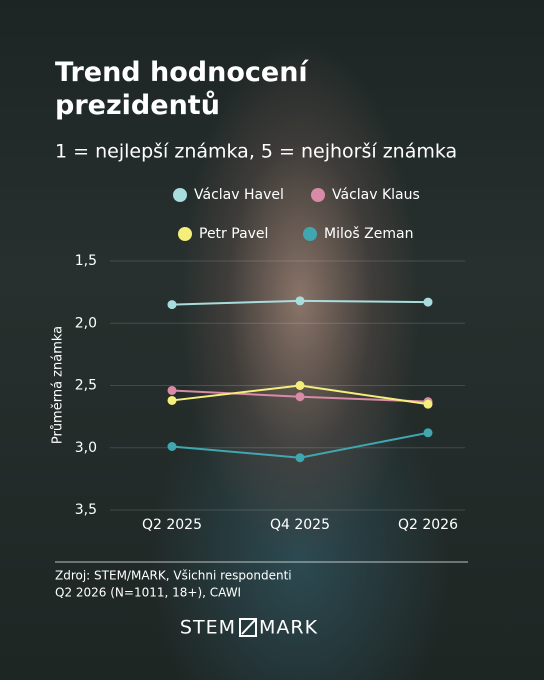 The image size is (544, 680). Describe the element at coordinates (428, 525) in the screenshot. I see `x-tick-label: Q2 2026` at that location.